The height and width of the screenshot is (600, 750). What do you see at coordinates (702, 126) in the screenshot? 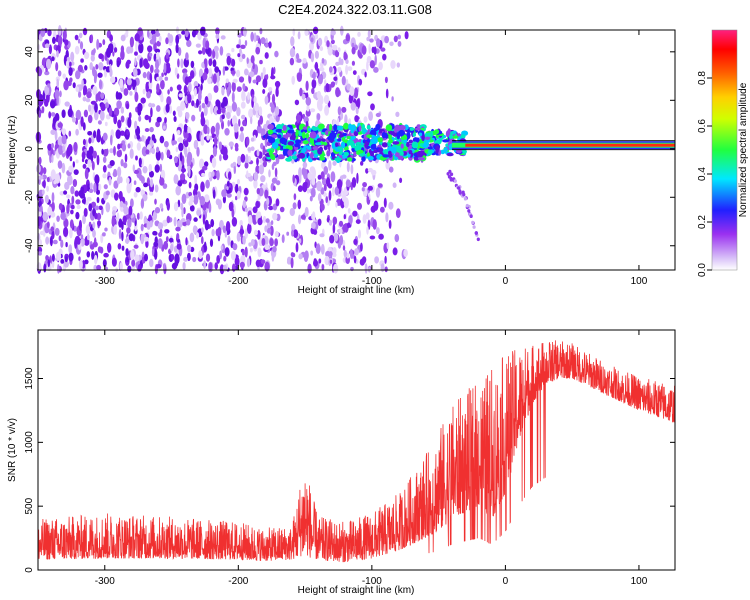
I see `colorbar-tick-label: 0.6` at bounding box center [702, 126].